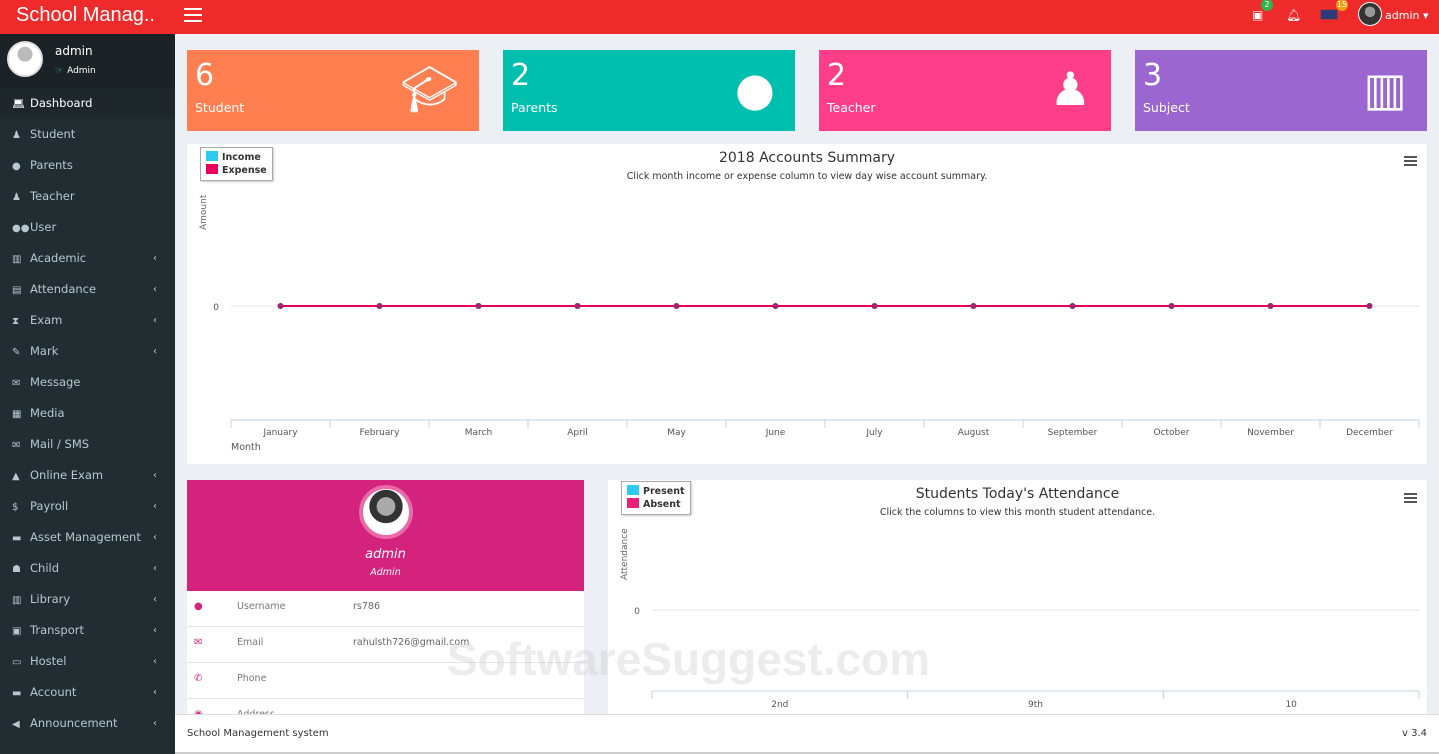 The image size is (1439, 754). I want to click on stat-card-teacher: 2 Teacher ♟, so click(965, 90).